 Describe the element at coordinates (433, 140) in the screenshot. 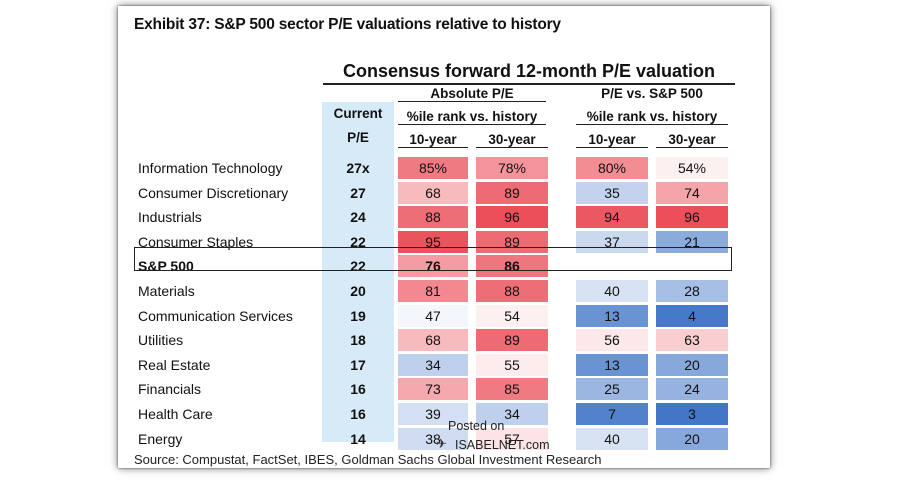

I see `header-abs-10y: 10-year` at that location.